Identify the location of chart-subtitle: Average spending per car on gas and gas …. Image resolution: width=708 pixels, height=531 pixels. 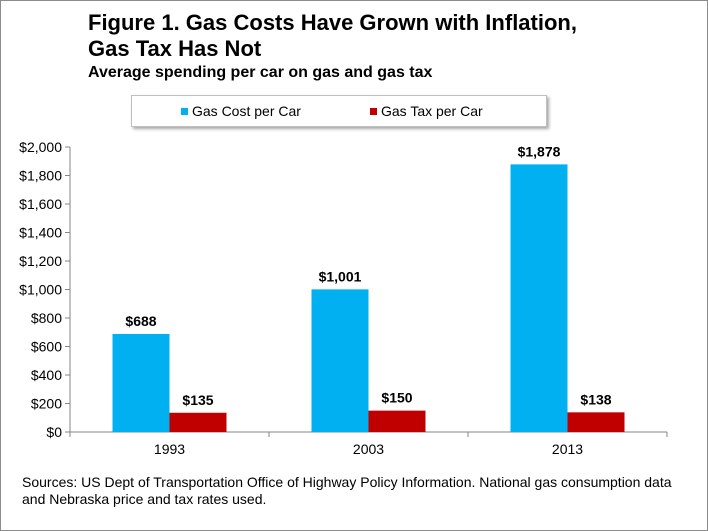
(260, 72).